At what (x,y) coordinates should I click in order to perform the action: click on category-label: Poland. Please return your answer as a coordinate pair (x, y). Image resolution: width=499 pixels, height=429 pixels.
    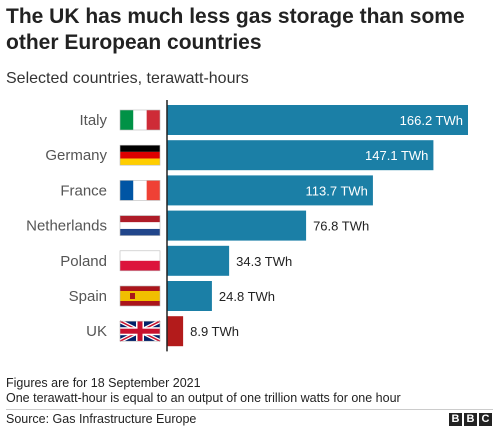
    Looking at the image, I should click on (83, 261).